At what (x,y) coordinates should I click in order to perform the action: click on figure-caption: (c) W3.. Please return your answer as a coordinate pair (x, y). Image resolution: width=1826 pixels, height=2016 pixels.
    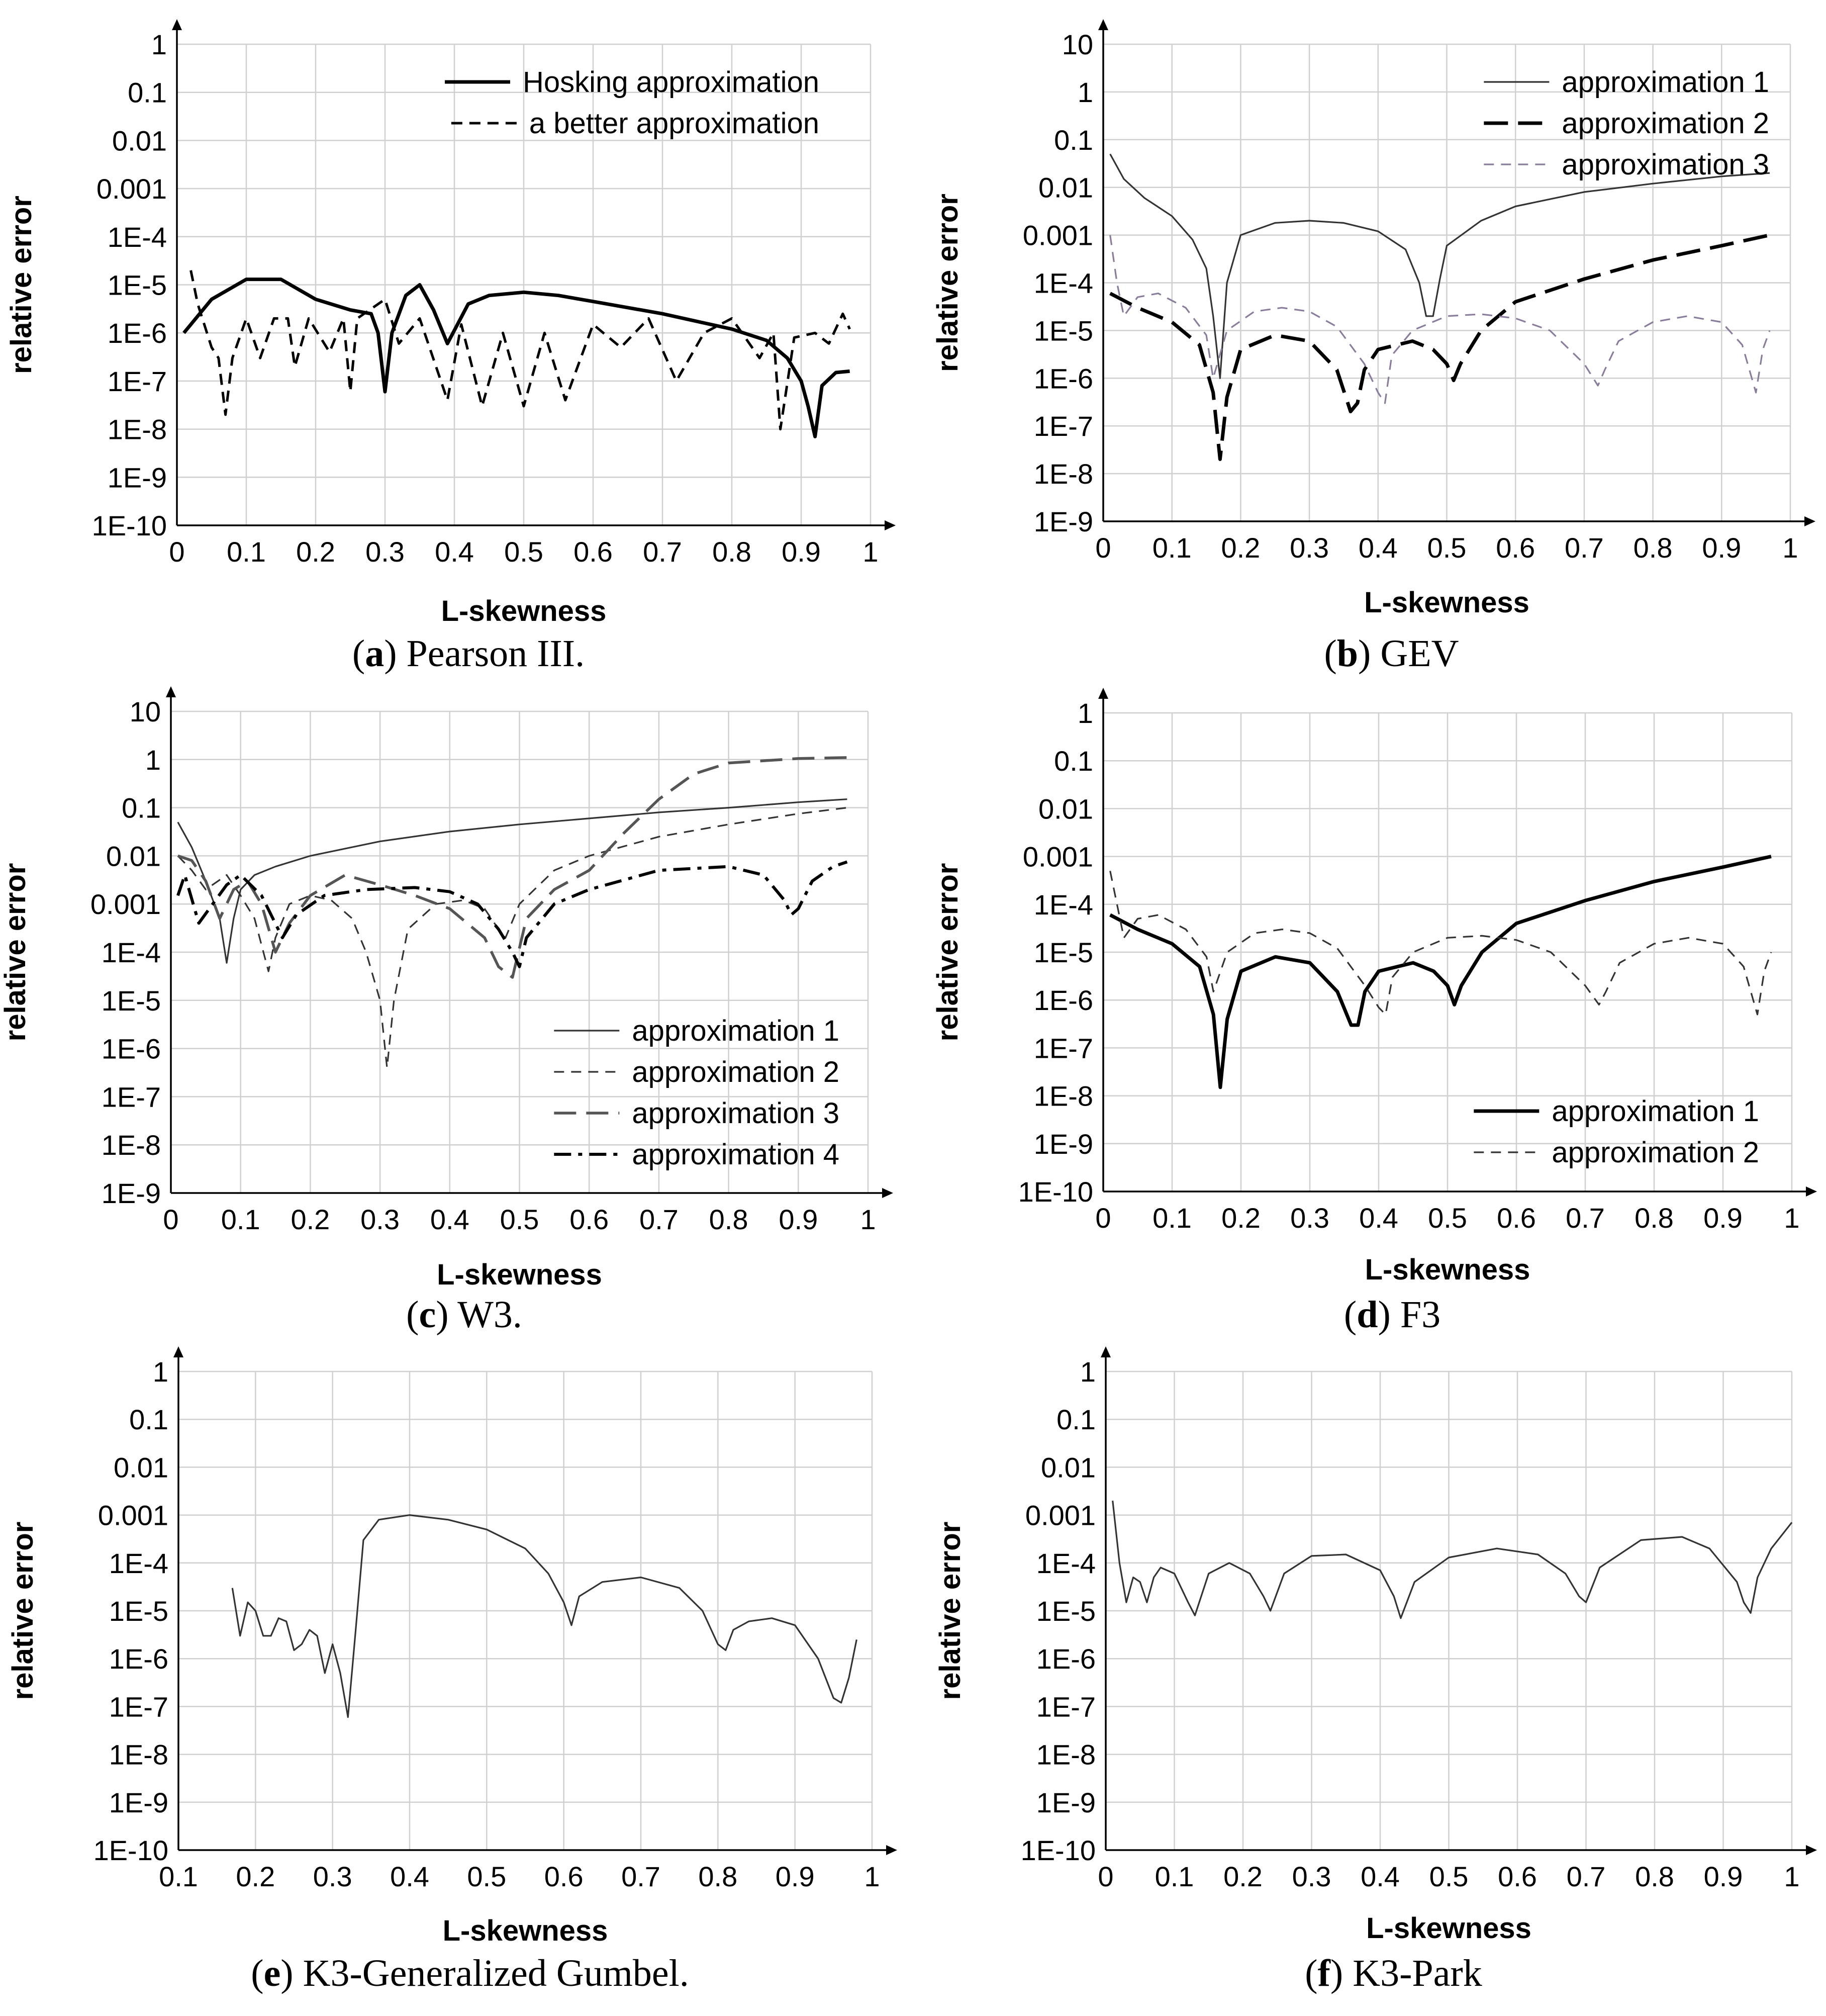
    Looking at the image, I should click on (464, 1315).